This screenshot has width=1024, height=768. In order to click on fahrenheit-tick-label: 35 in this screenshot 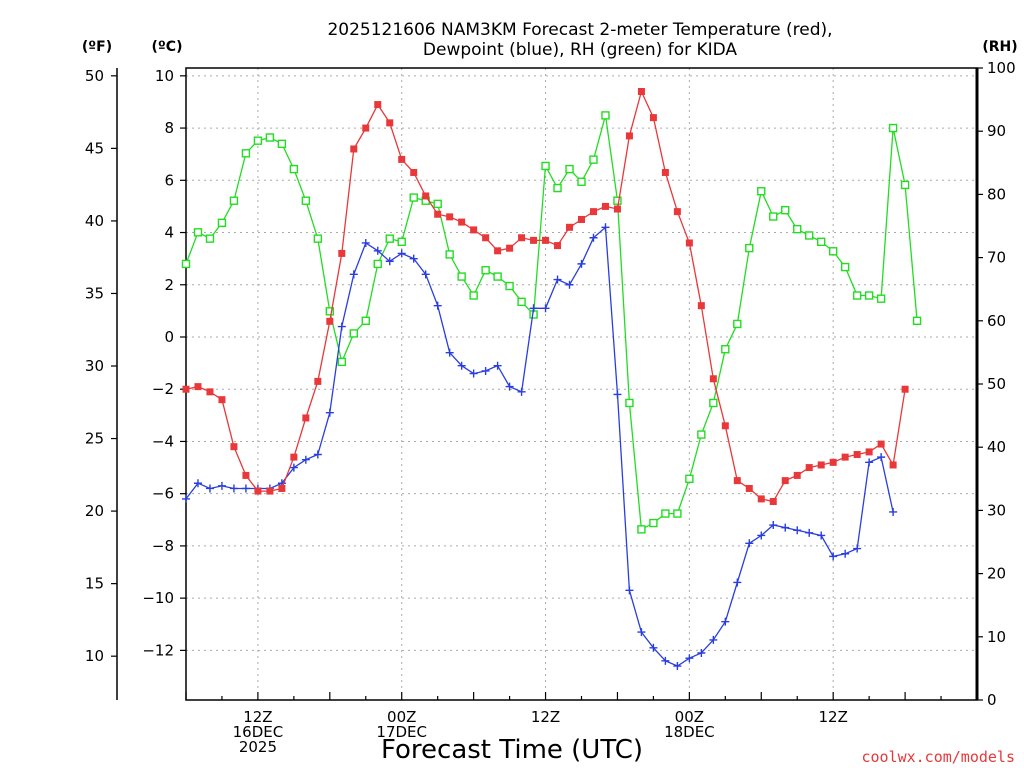, I will do `click(94, 293)`.